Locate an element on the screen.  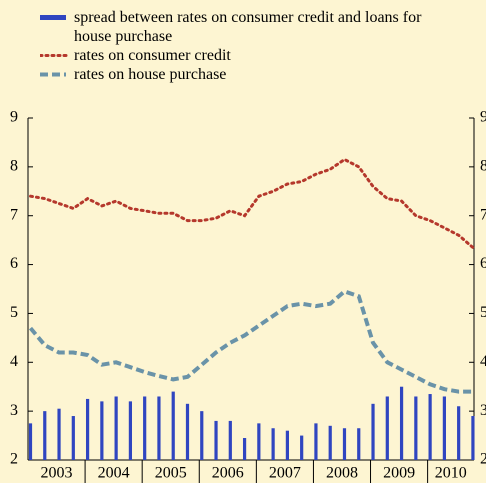
y2-tick-label: 2 is located at coordinates (483, 459).